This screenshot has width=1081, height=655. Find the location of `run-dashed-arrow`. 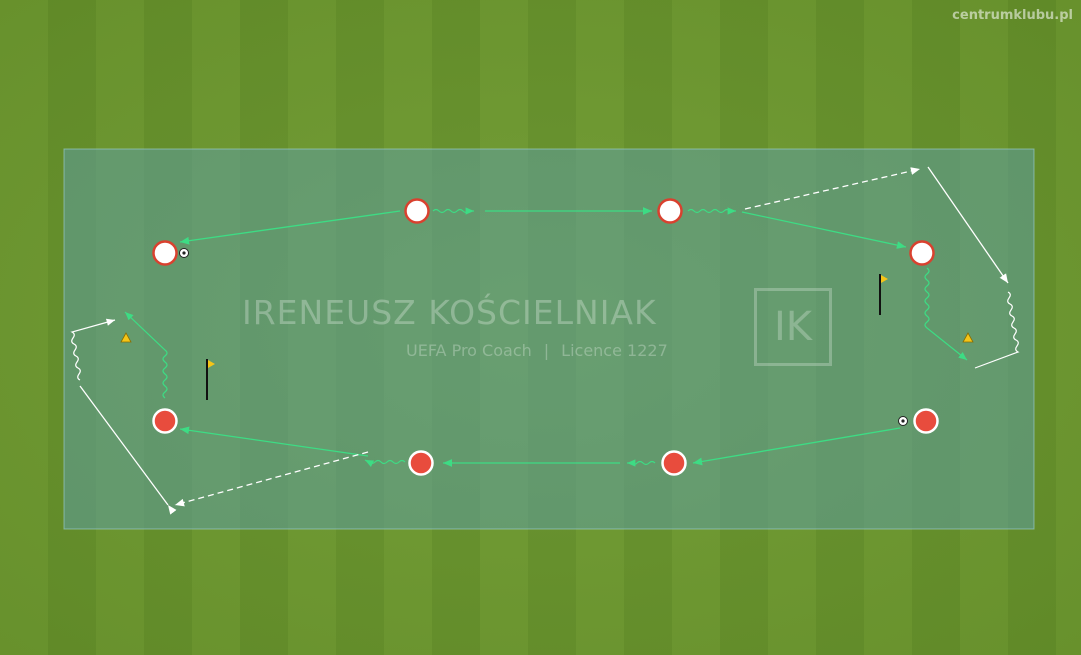

run-dashed-arrow is located at coordinates (271, 479).